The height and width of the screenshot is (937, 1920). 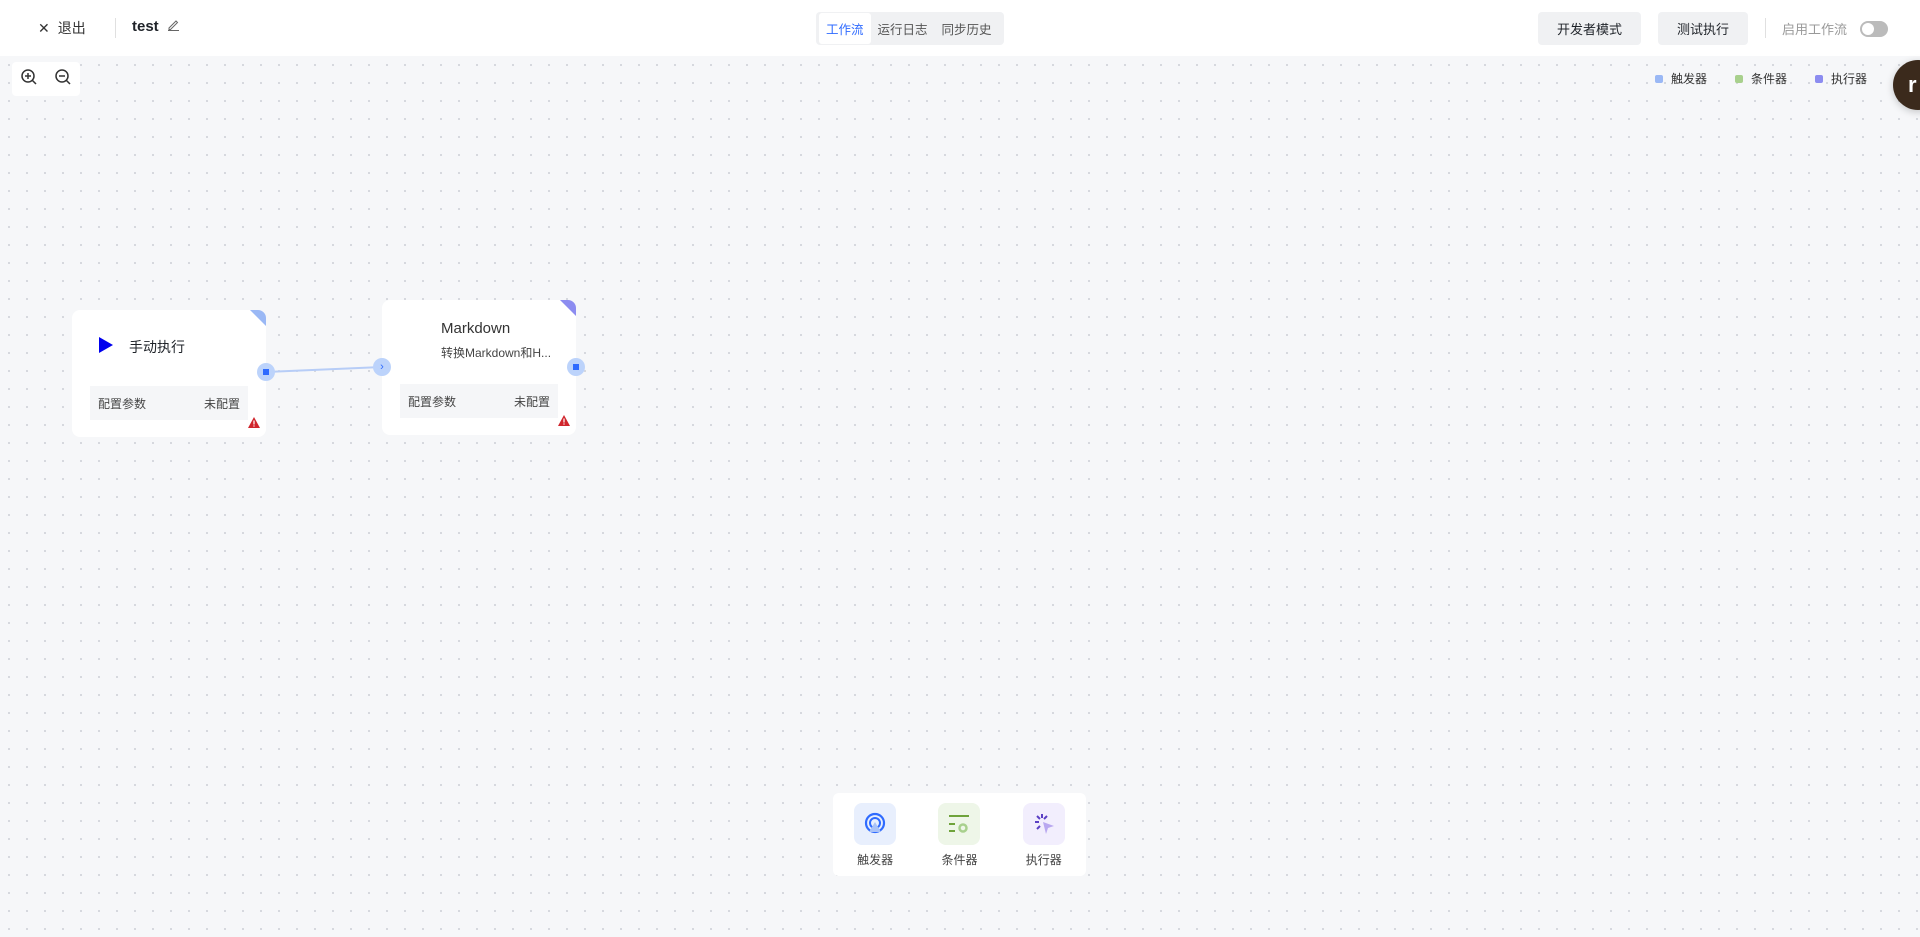 I want to click on zoom-in-icon, so click(x=29, y=79).